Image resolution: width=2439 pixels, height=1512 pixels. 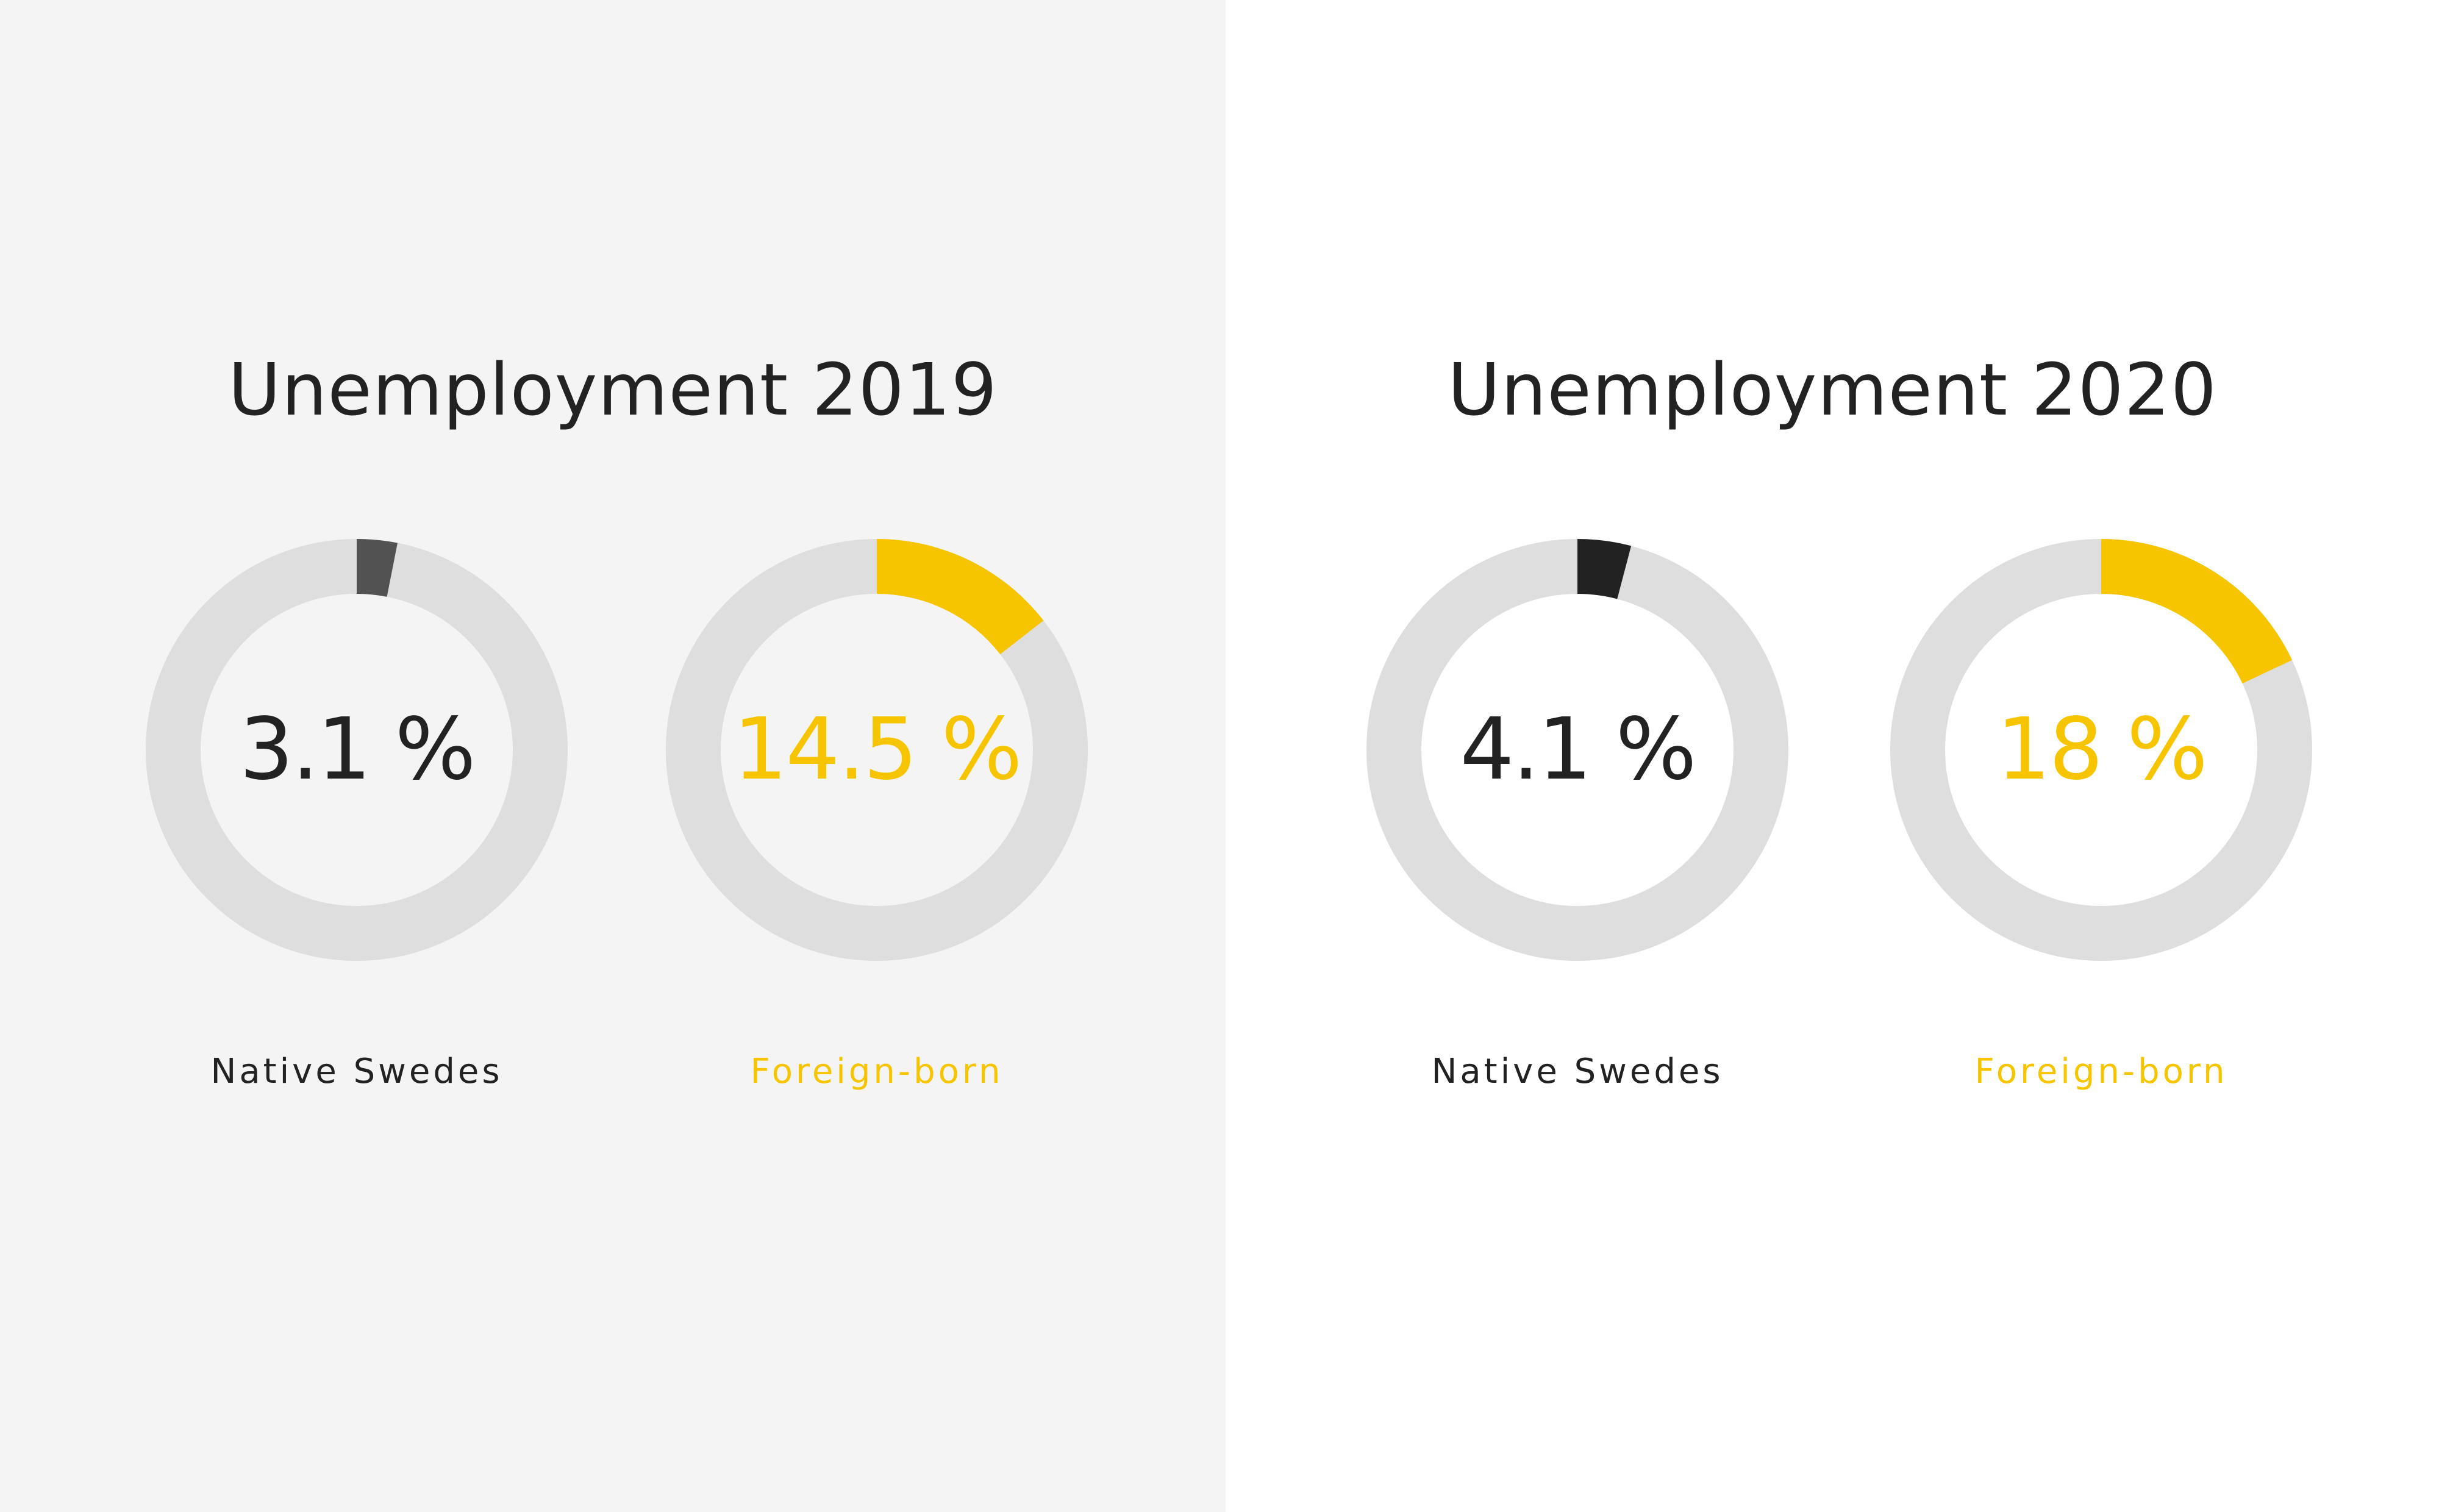 I want to click on value-label: 4.1 %, so click(x=1578, y=749).